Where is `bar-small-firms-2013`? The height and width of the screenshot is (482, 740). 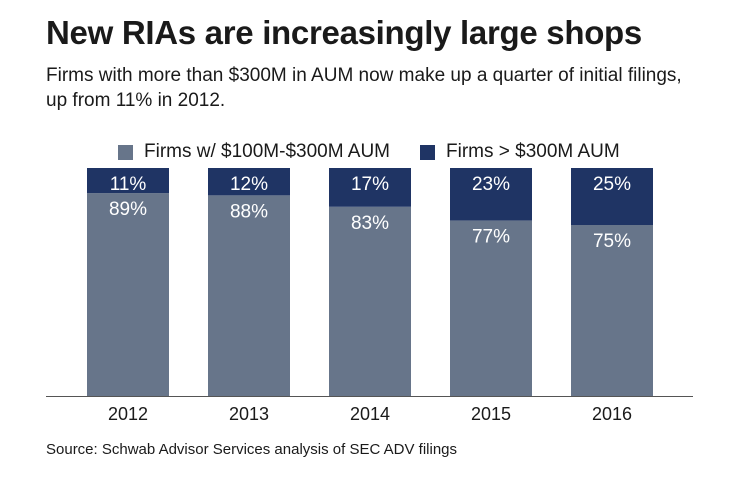 bar-small-firms-2013 is located at coordinates (249, 295).